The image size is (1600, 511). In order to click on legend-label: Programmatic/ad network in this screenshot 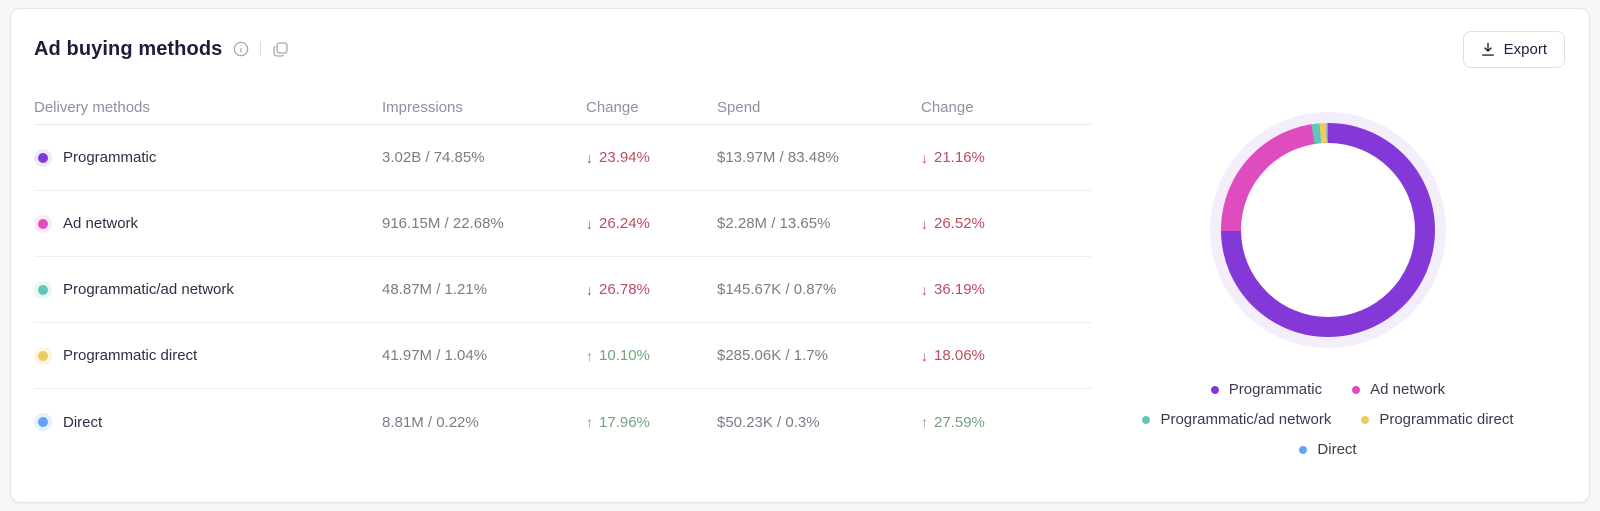, I will do `click(1246, 419)`.